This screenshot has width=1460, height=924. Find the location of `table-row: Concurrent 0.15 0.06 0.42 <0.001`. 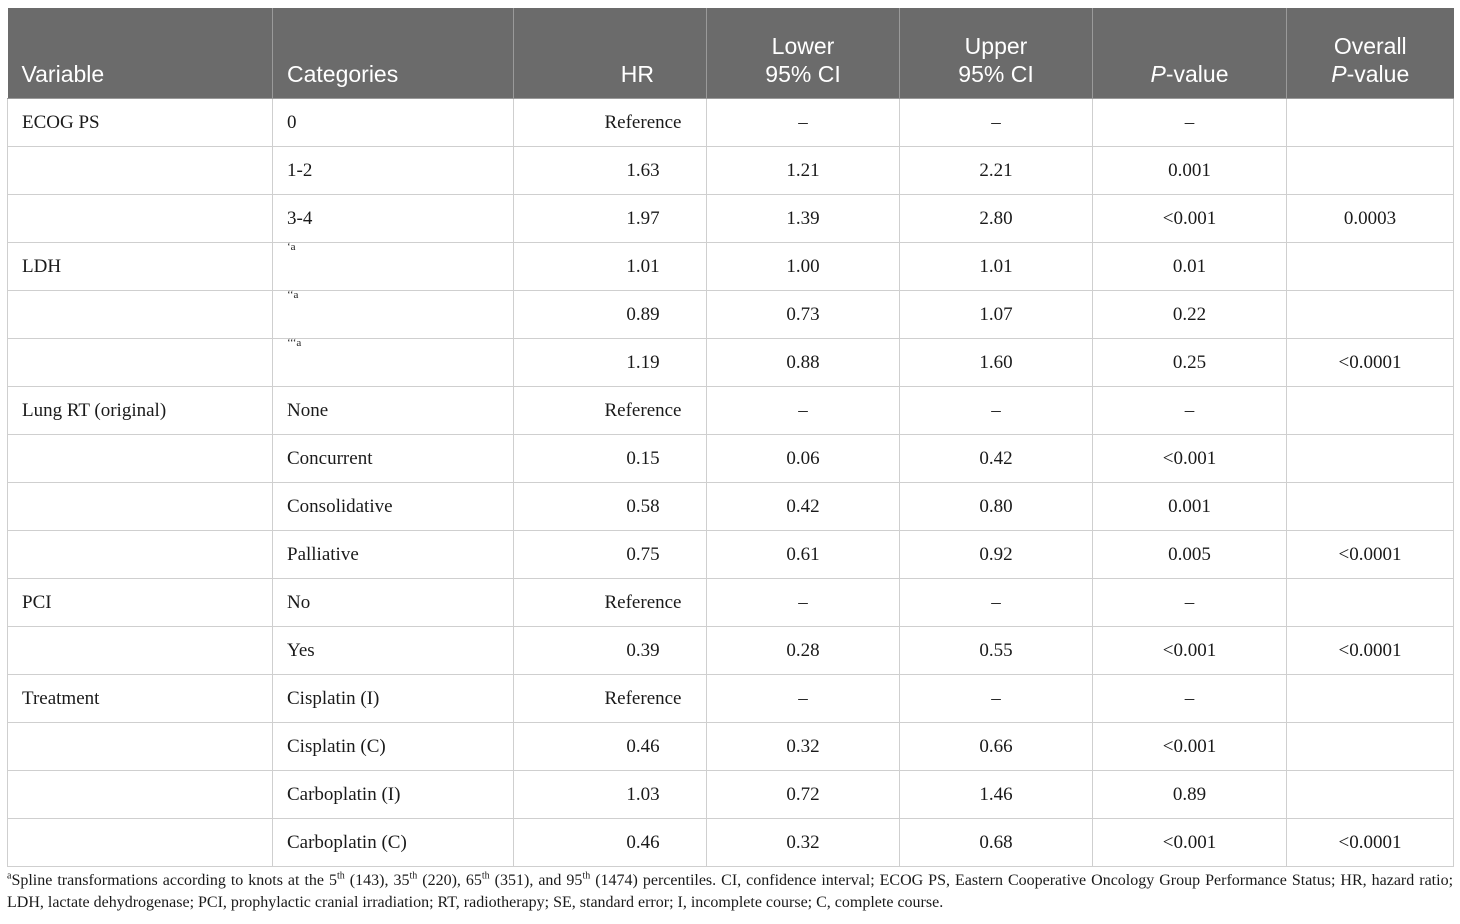

table-row: Concurrent 0.15 0.06 0.42 <0.001 is located at coordinates (730, 458).